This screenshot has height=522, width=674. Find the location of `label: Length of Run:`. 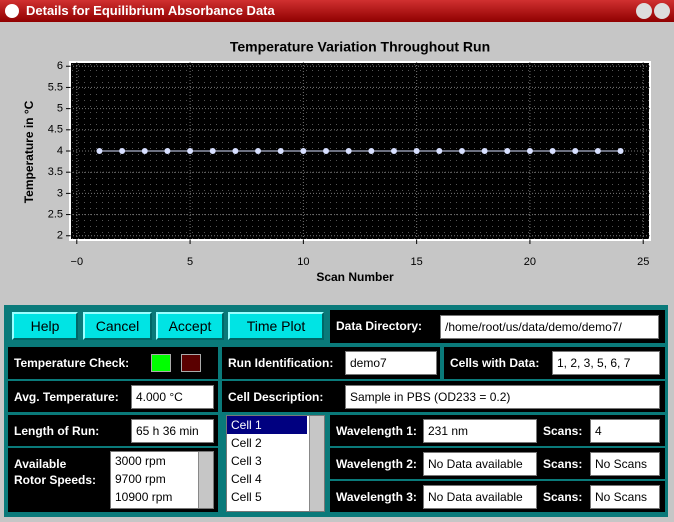

label: Length of Run: is located at coordinates (57, 431).